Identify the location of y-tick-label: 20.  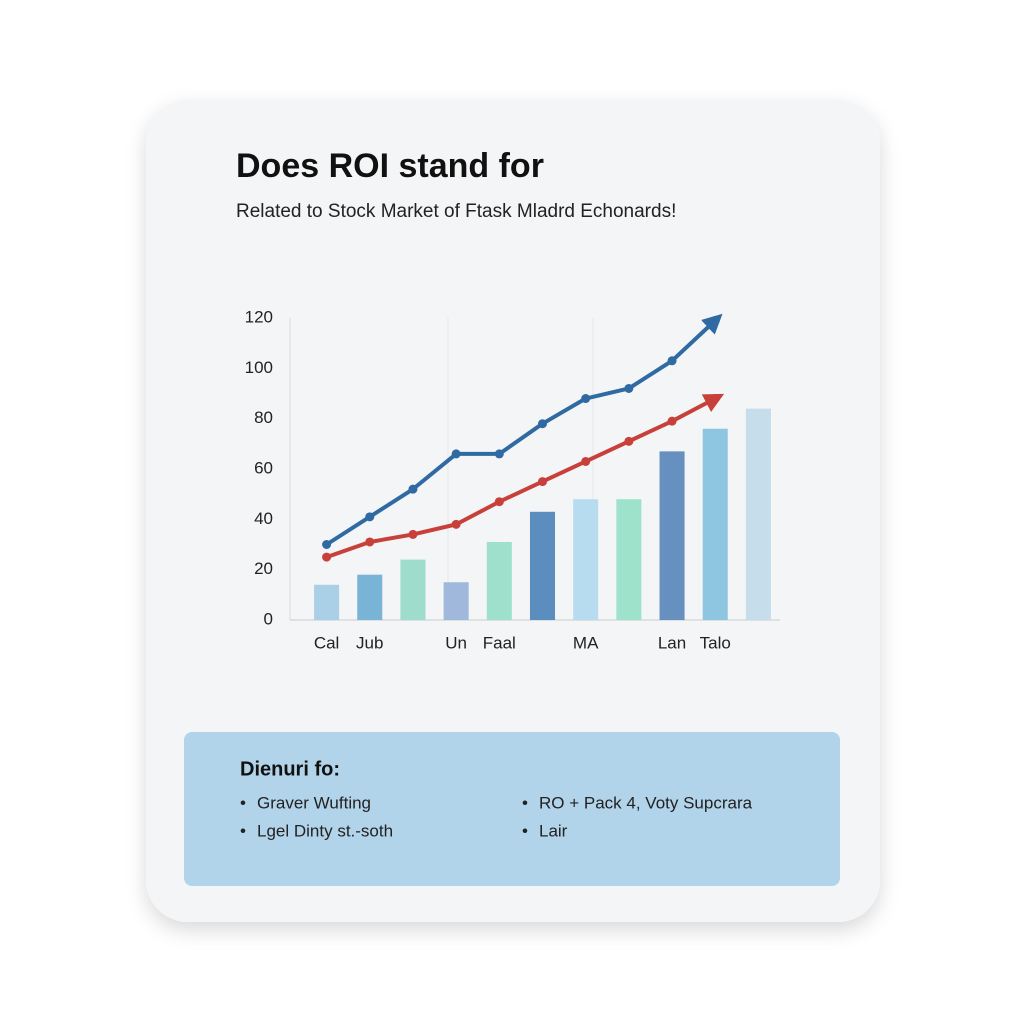
(263, 568).